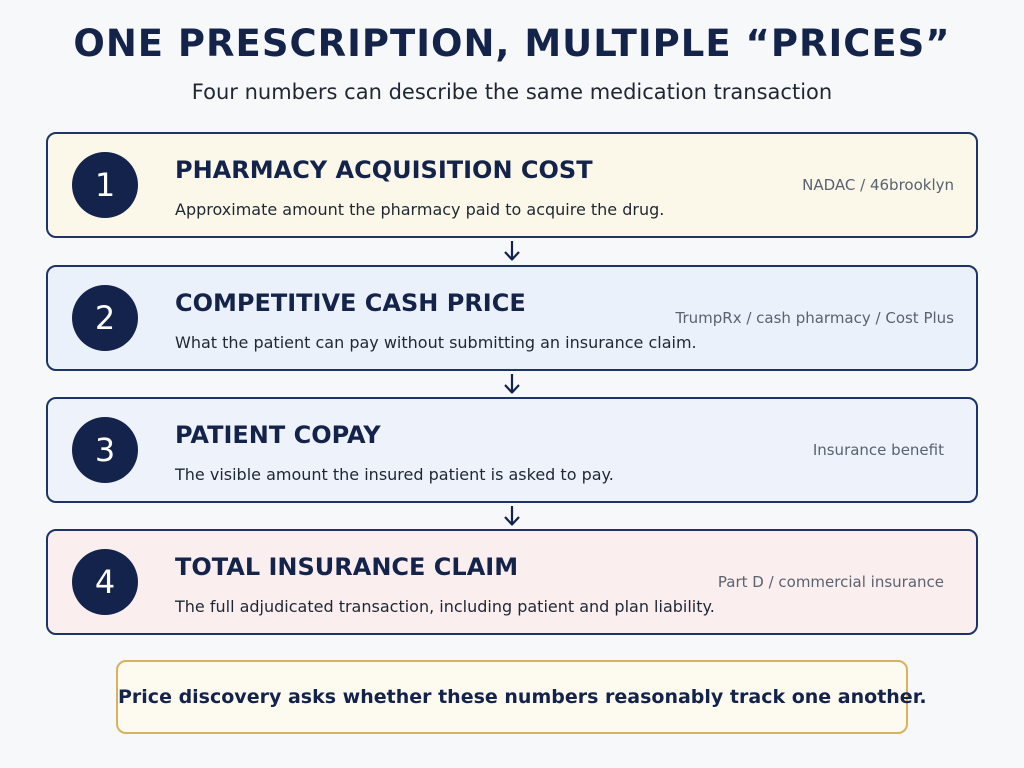 Image resolution: width=1024 pixels, height=768 pixels. I want to click on step-number-badge: 1, so click(105, 185).